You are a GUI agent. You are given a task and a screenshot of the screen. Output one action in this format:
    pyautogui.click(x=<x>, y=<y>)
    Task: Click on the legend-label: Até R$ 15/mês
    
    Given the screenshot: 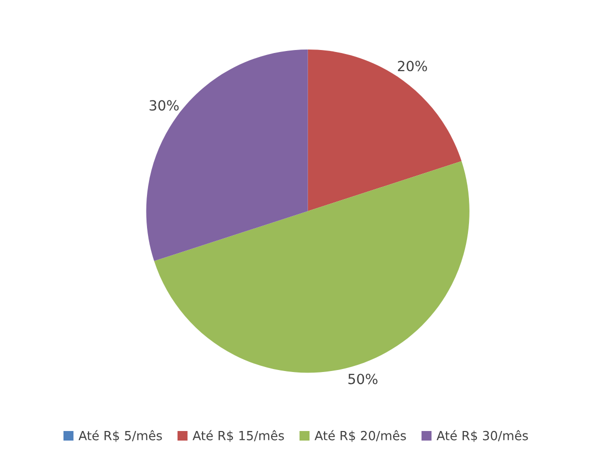 What is the action you would take?
    pyautogui.click(x=238, y=436)
    